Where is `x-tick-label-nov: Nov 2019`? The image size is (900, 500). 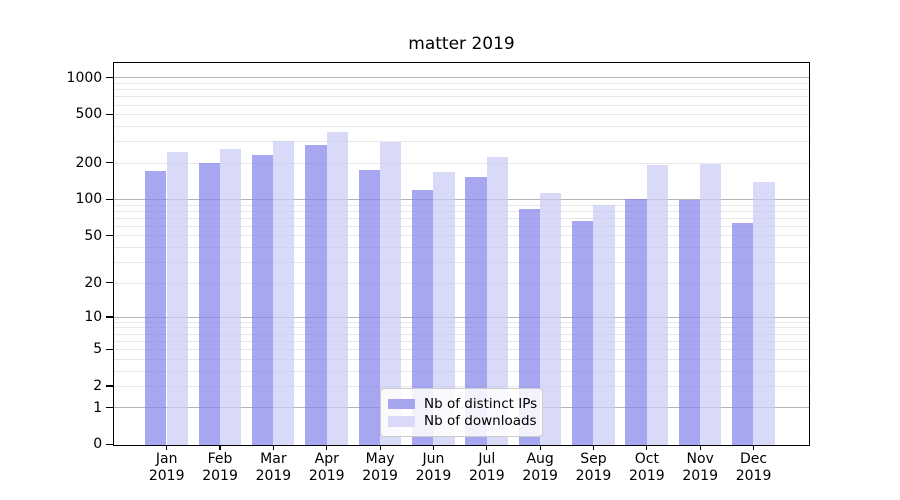 x-tick-label-nov: Nov 2019 is located at coordinates (700, 467).